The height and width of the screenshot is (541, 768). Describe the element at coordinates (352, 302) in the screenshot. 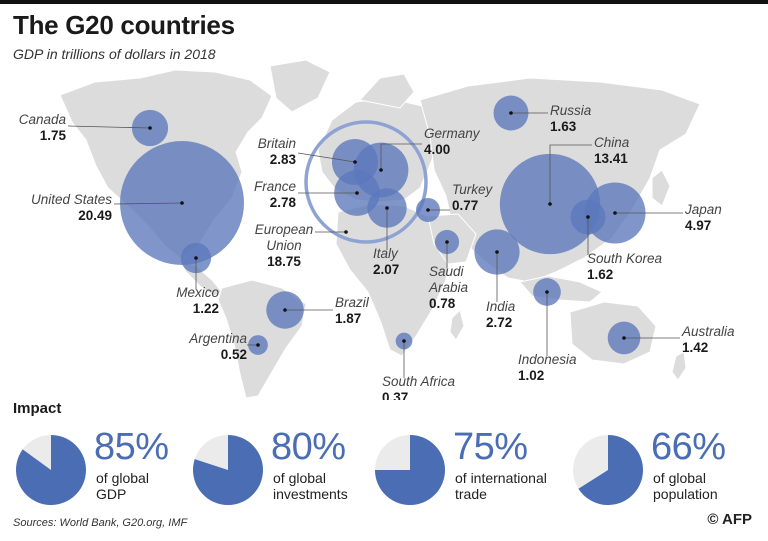

I see `label-name-brazil: Brazil` at that location.